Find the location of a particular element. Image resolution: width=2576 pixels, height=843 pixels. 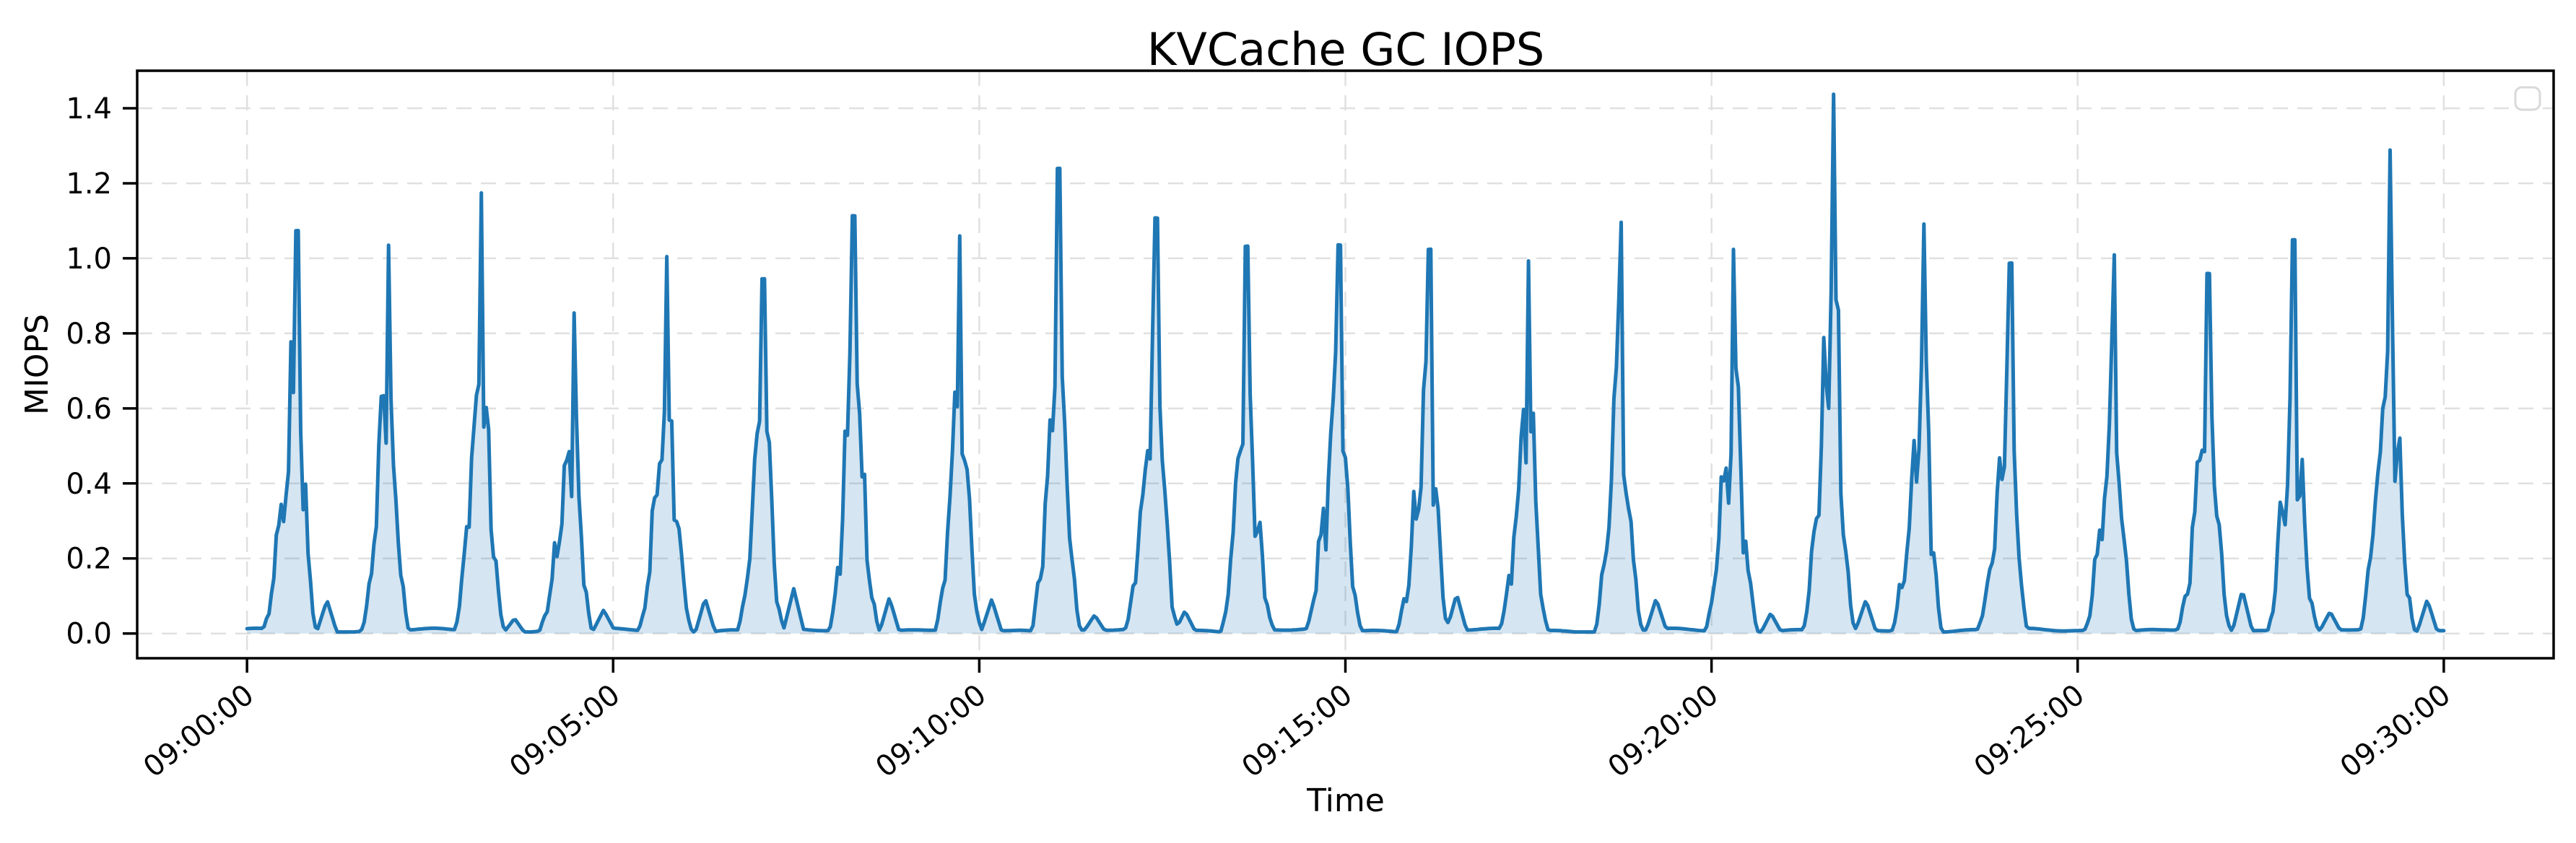

x-axis-label: Time is located at coordinates (1345, 800).